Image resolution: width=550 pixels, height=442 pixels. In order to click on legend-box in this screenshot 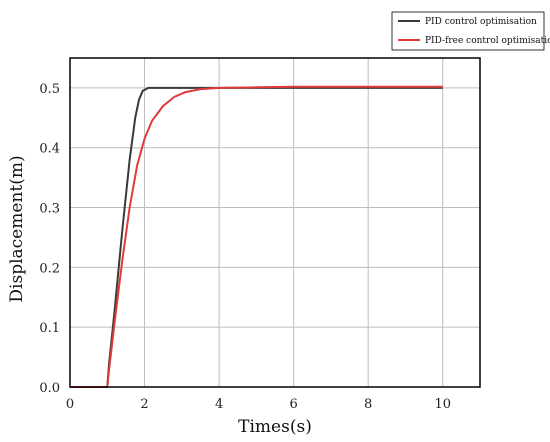, I will do `click(468, 31)`.